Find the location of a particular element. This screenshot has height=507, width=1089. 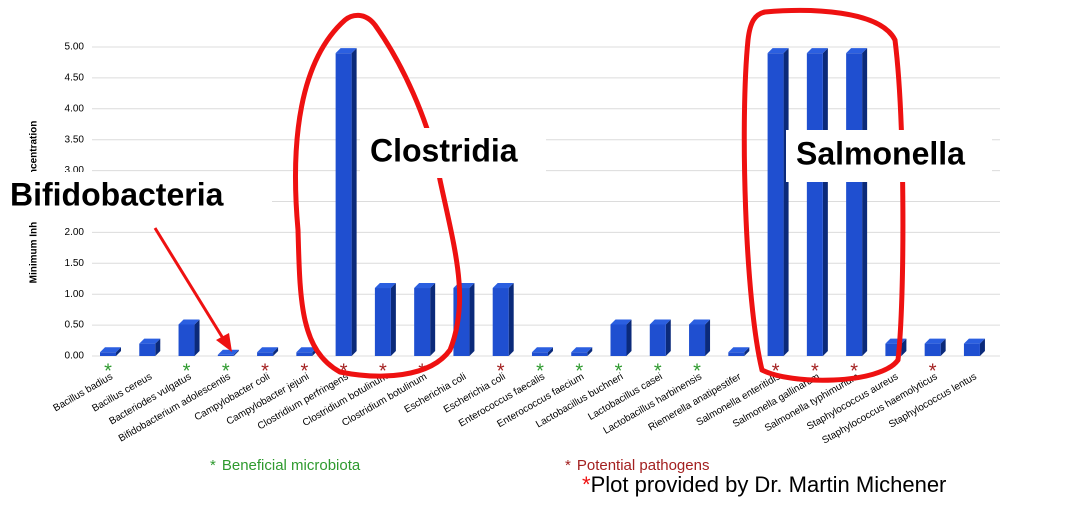

legend-label: Potential pathogens is located at coordinates (643, 465).